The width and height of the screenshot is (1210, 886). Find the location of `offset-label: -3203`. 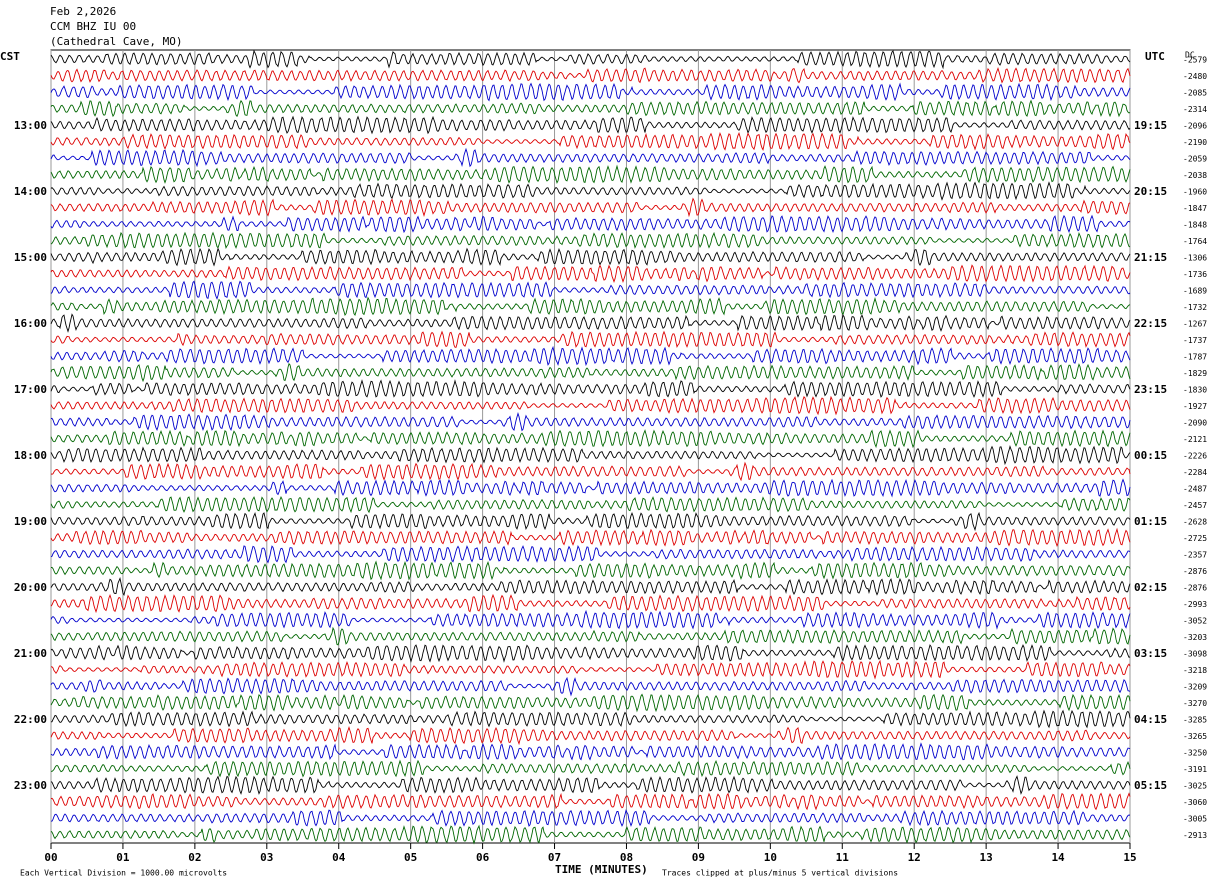

offset-label: -3203 is located at coordinates (1195, 637).